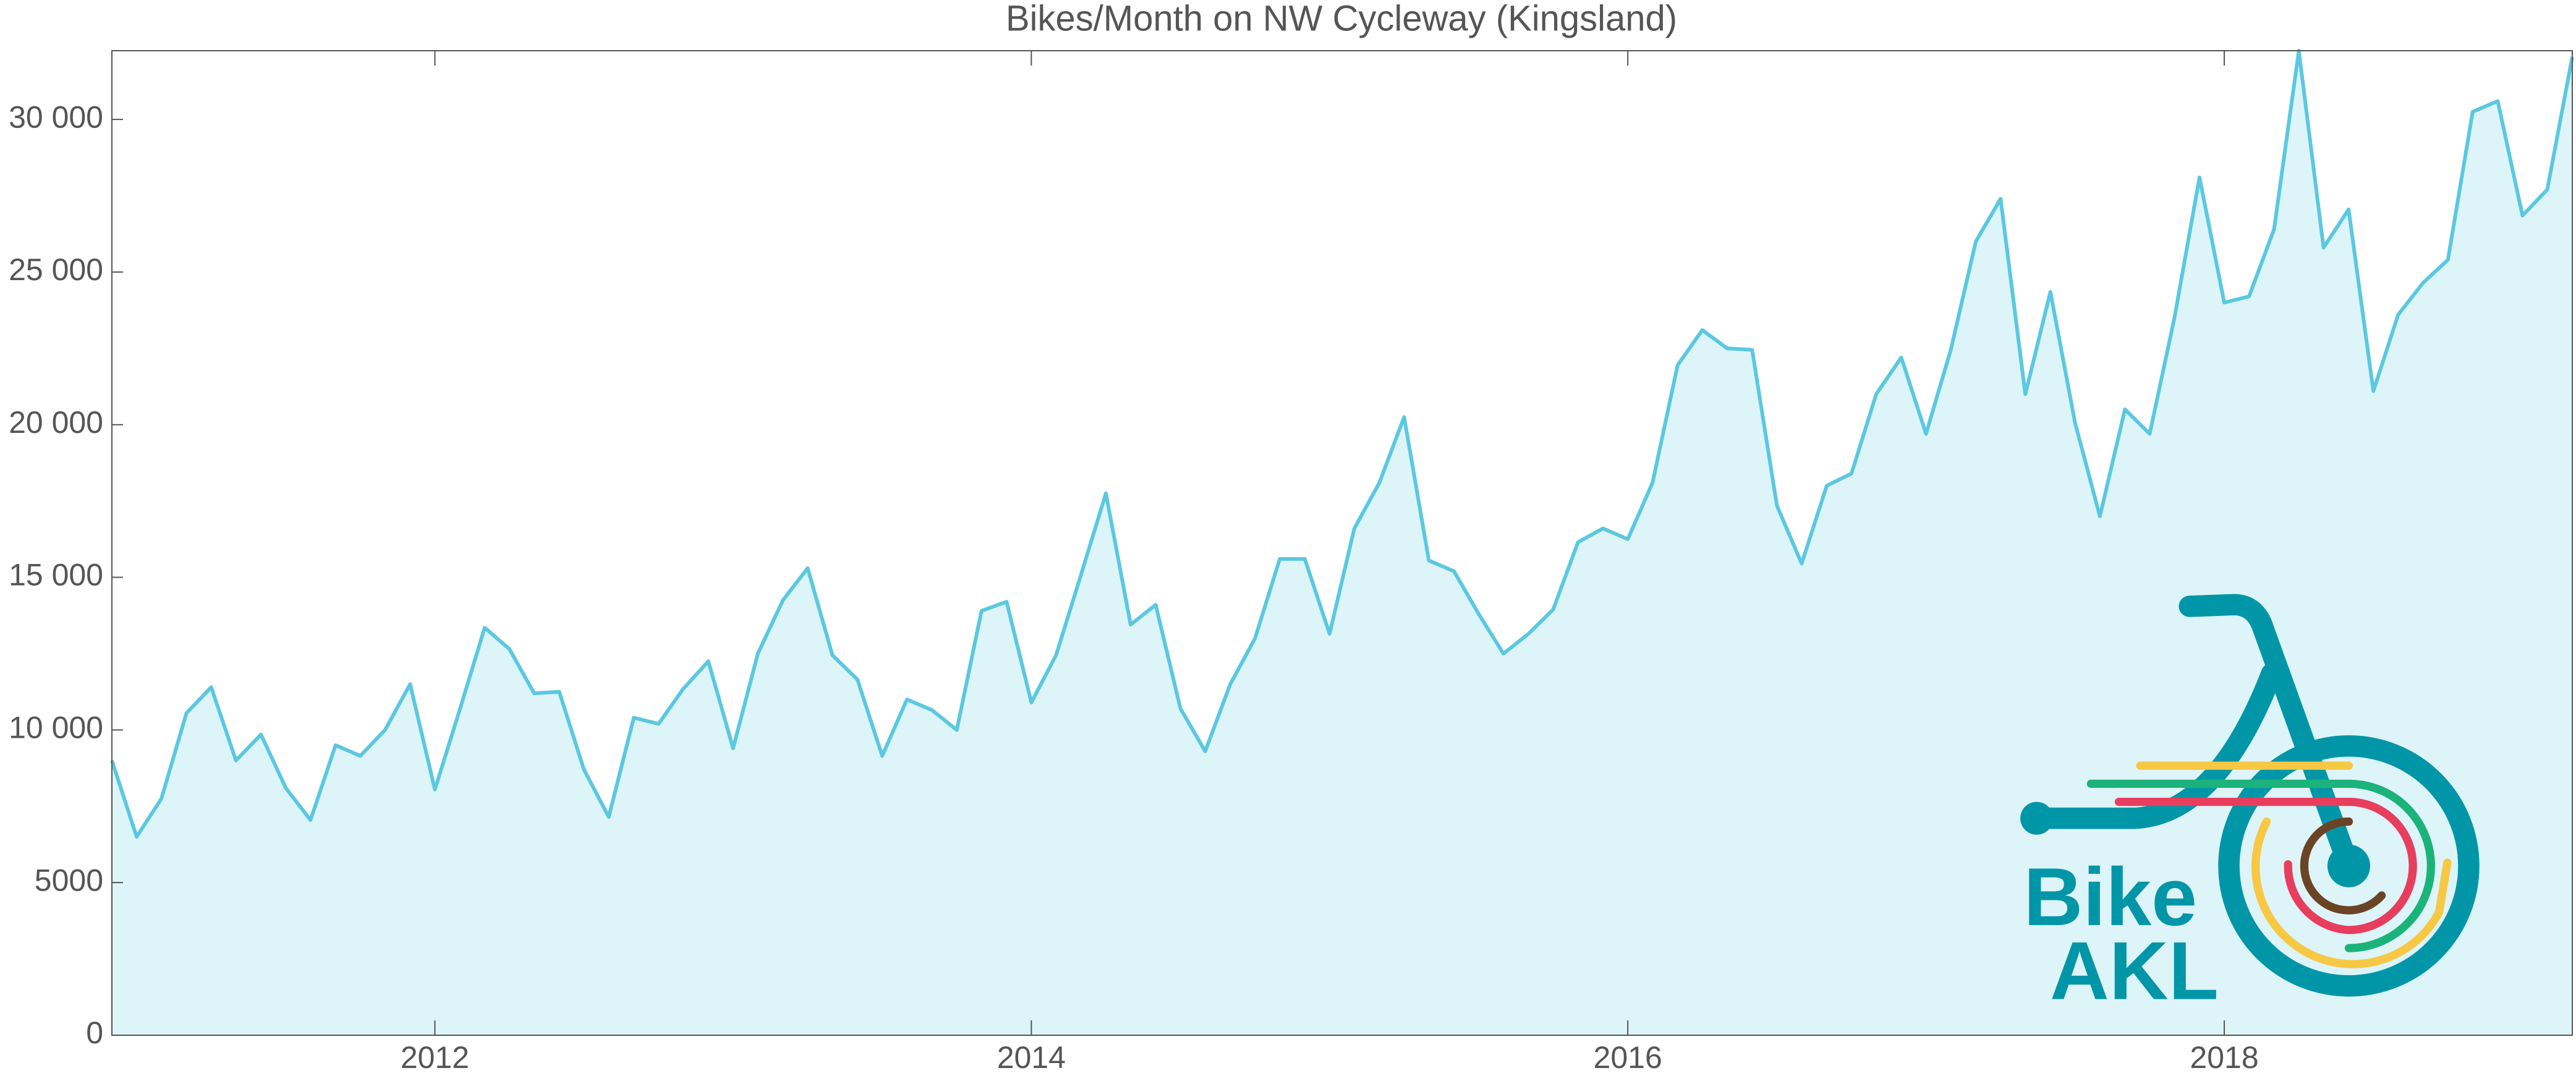 This screenshot has width=2576, height=1081. Describe the element at coordinates (69, 880) in the screenshot. I see `y-tick-label: 5000` at that location.